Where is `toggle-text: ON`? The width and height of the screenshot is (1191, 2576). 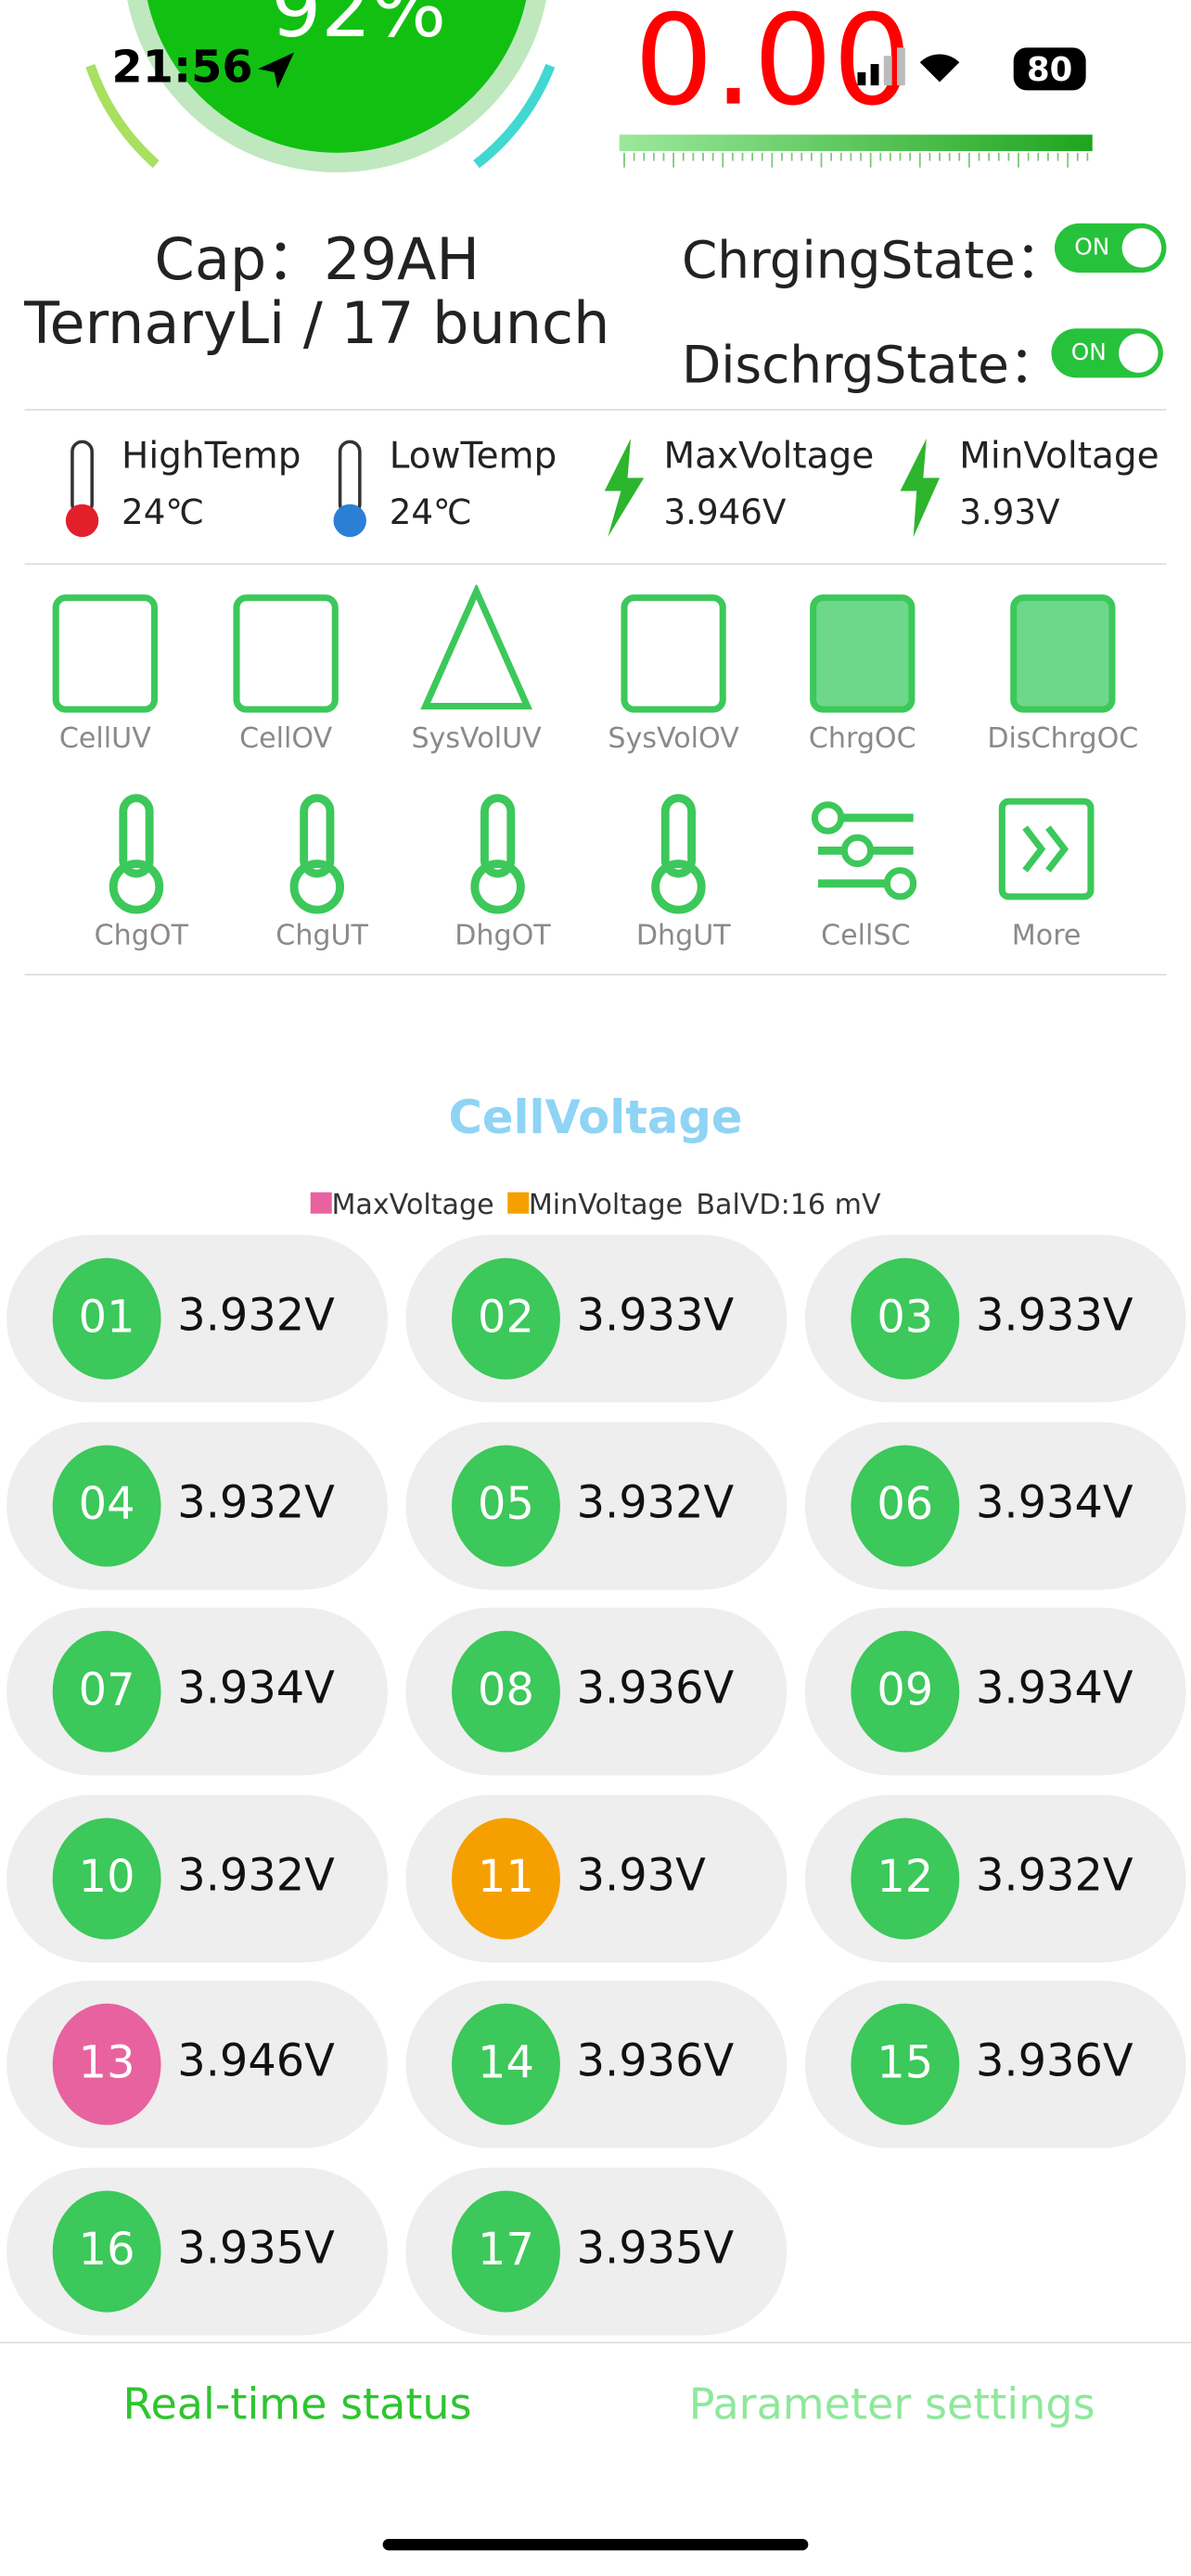
toggle-text: ON is located at coordinates (1092, 248).